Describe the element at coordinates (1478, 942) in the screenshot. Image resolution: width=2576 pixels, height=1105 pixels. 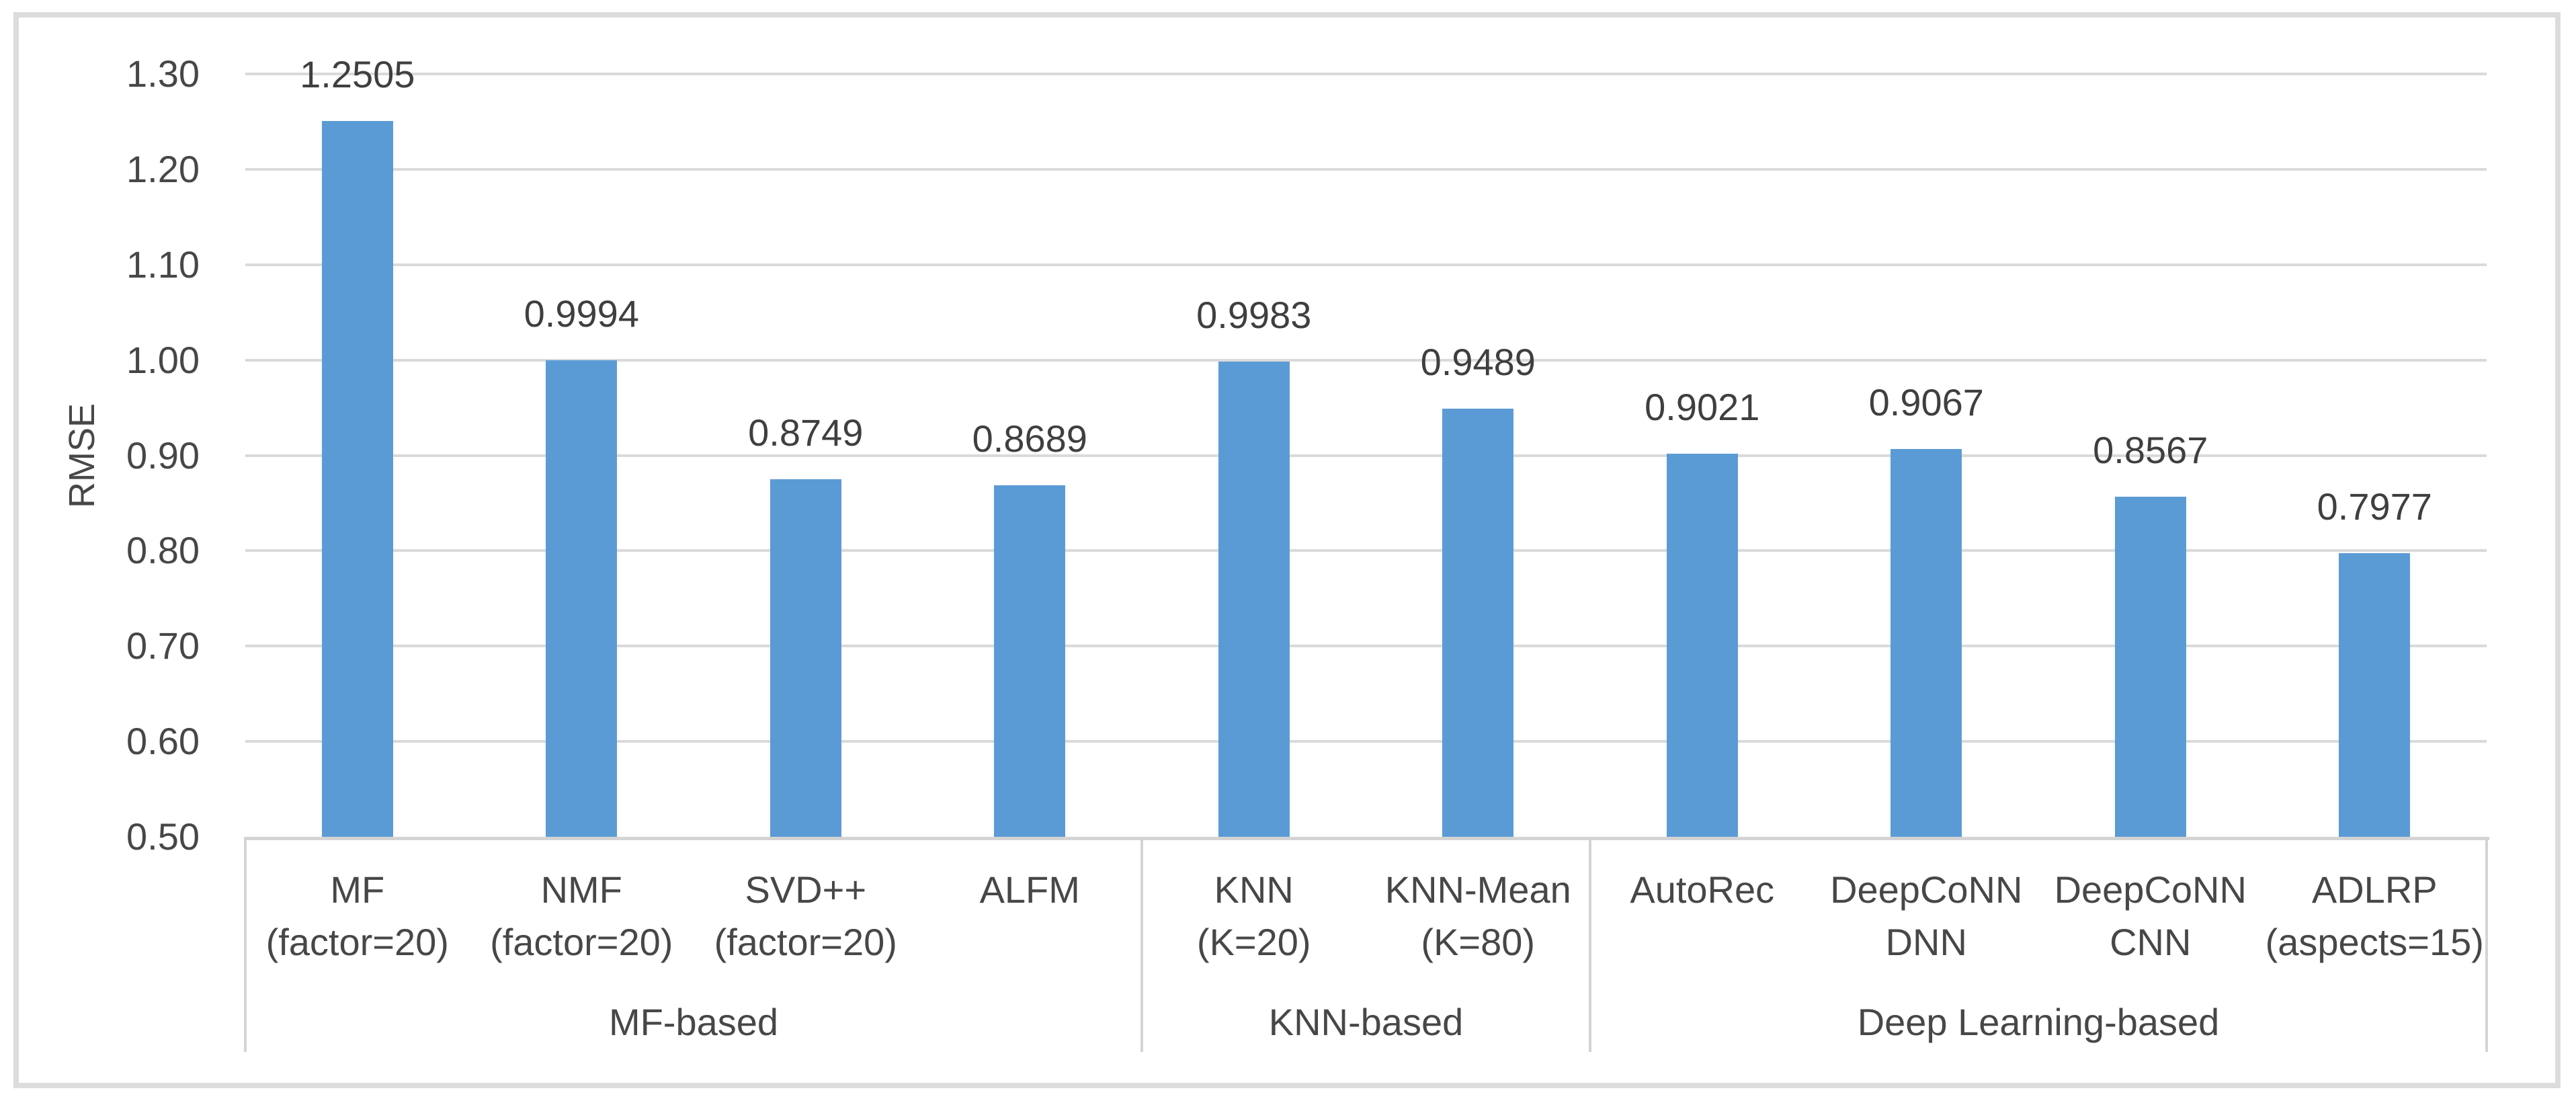
I see `category-label-line: (K=80)` at that location.